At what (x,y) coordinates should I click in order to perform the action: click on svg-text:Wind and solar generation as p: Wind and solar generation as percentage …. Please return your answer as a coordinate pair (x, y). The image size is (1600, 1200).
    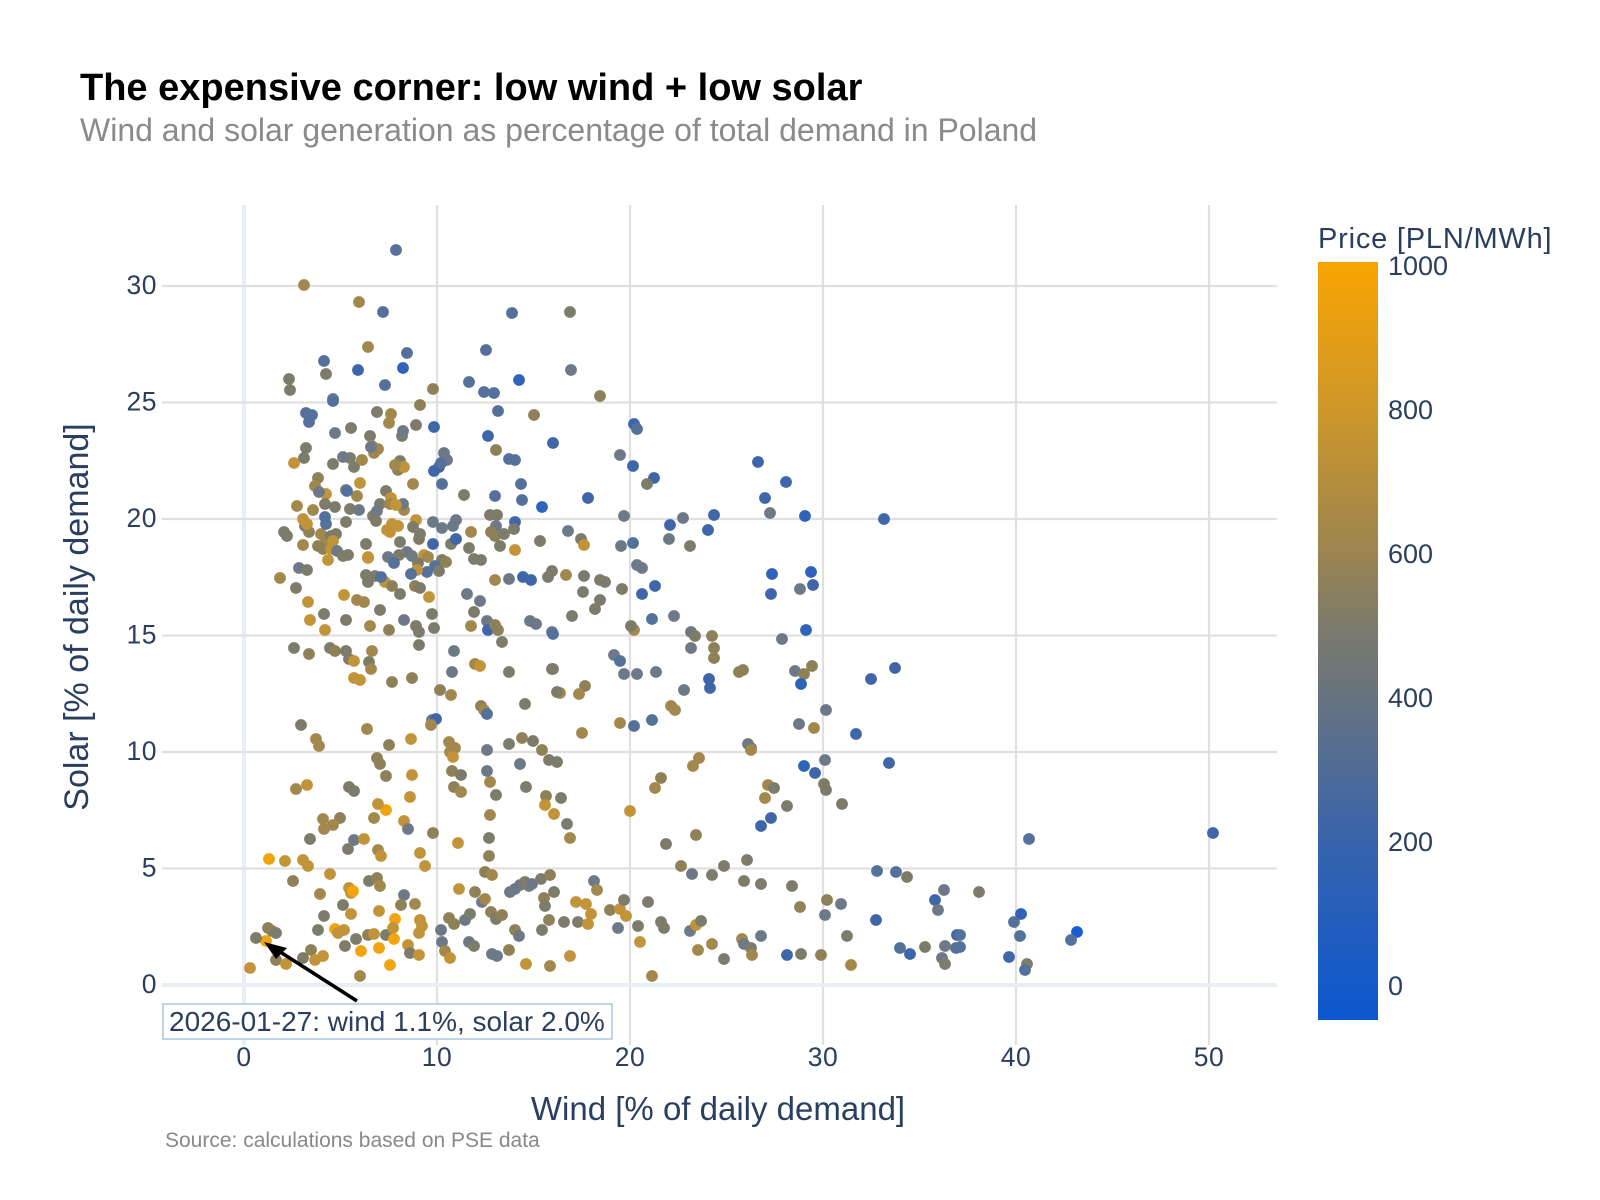
    Looking at the image, I should click on (558, 130).